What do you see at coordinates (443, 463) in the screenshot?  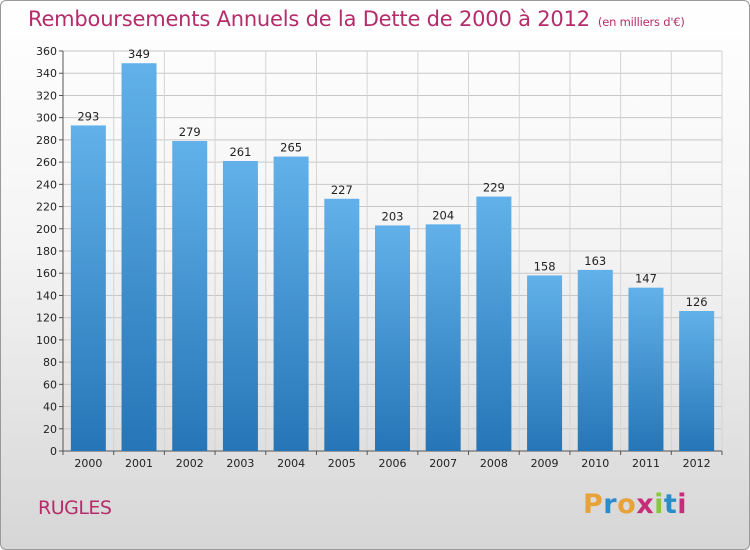 I see `x-tick-label: 2007` at bounding box center [443, 463].